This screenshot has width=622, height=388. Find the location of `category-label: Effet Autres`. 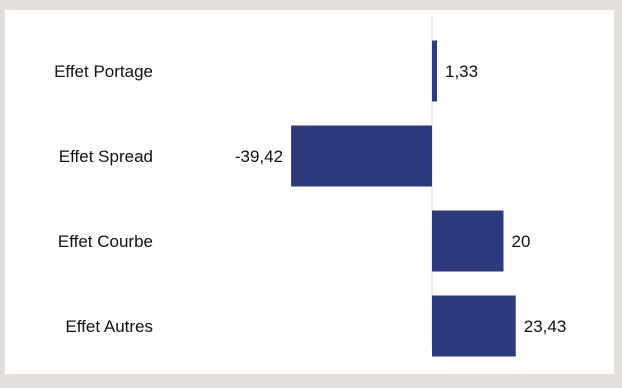

category-label: Effet Autres is located at coordinates (109, 326).